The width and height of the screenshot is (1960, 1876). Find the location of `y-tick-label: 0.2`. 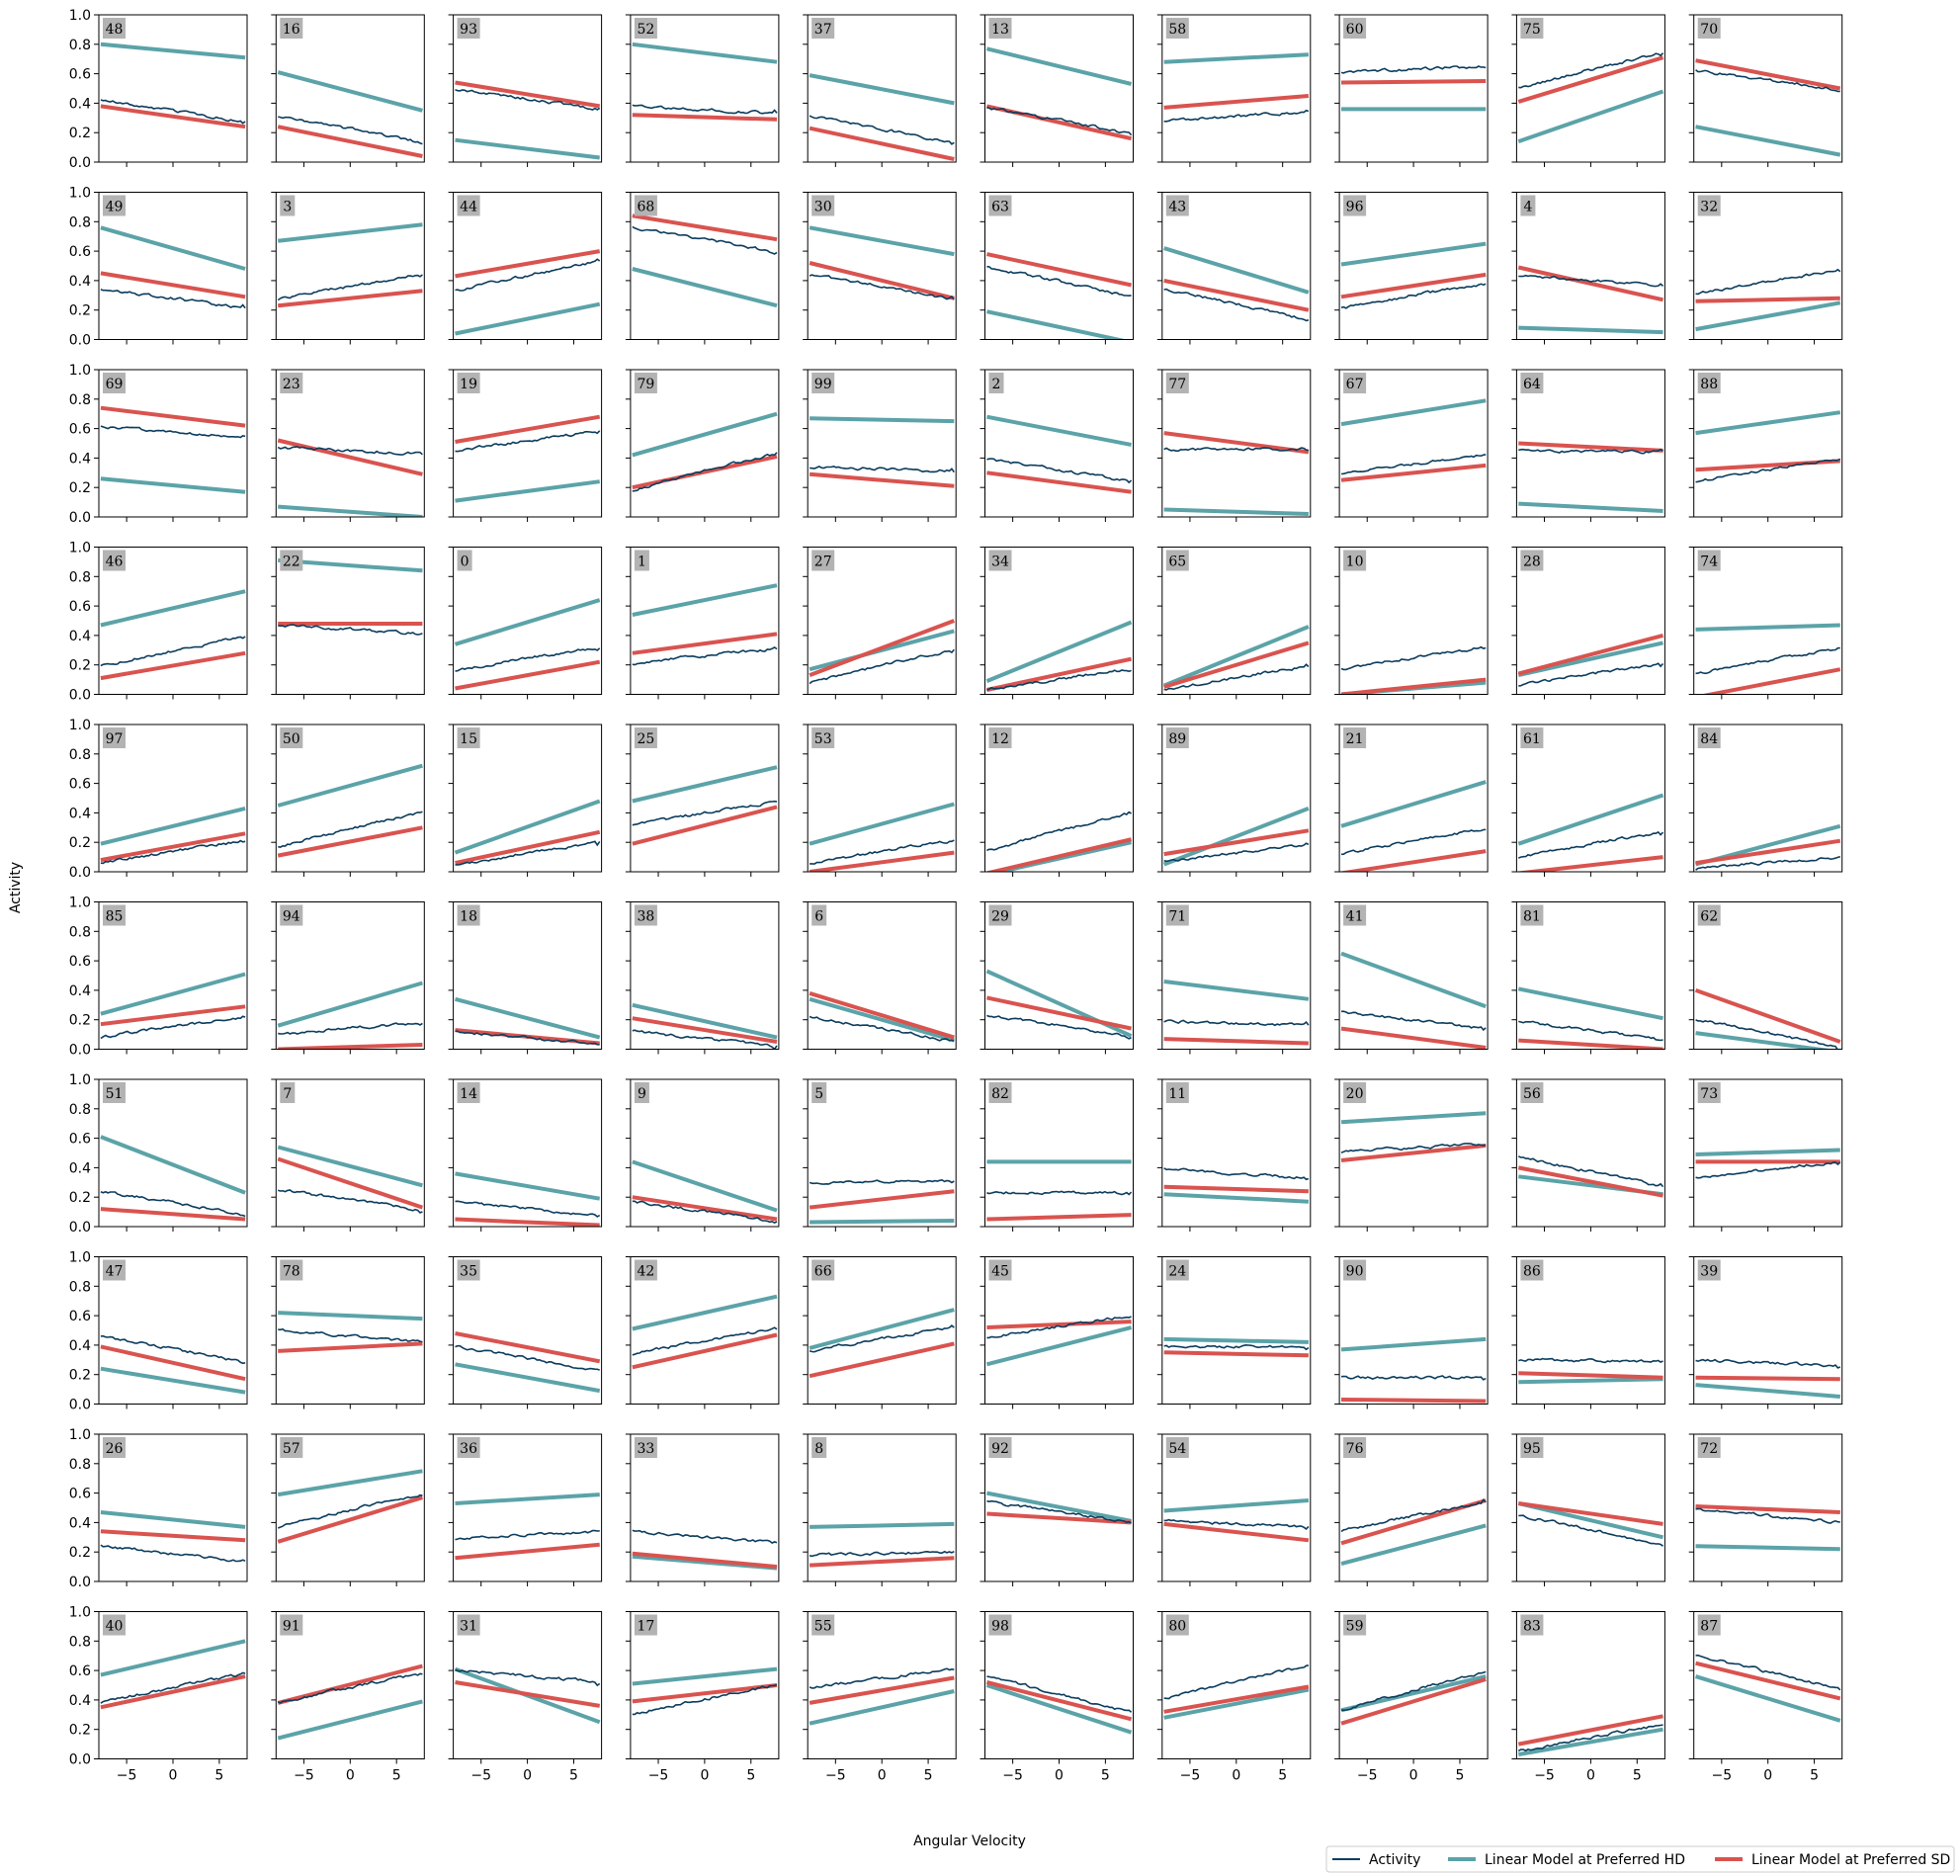

y-tick-label: 0.2 is located at coordinates (80, 1198).